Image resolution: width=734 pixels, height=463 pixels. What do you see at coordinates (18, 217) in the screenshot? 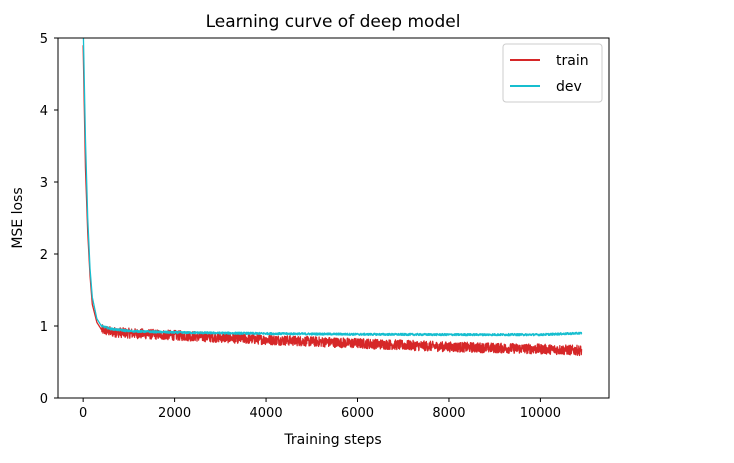
I see `y-axis-label: MSE loss` at bounding box center [18, 217].